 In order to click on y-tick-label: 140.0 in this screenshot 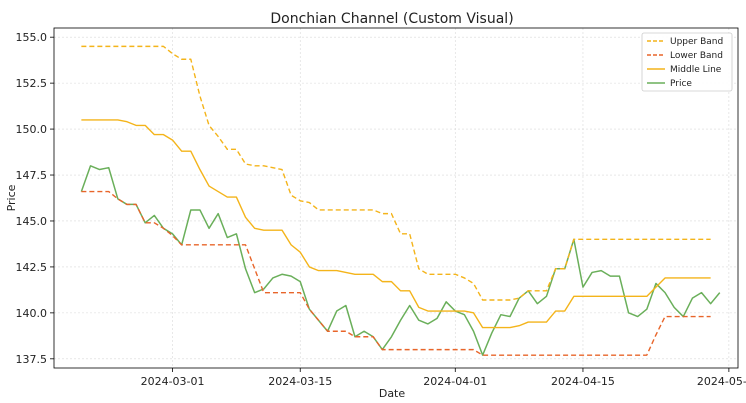, I will do `click(32, 313)`.